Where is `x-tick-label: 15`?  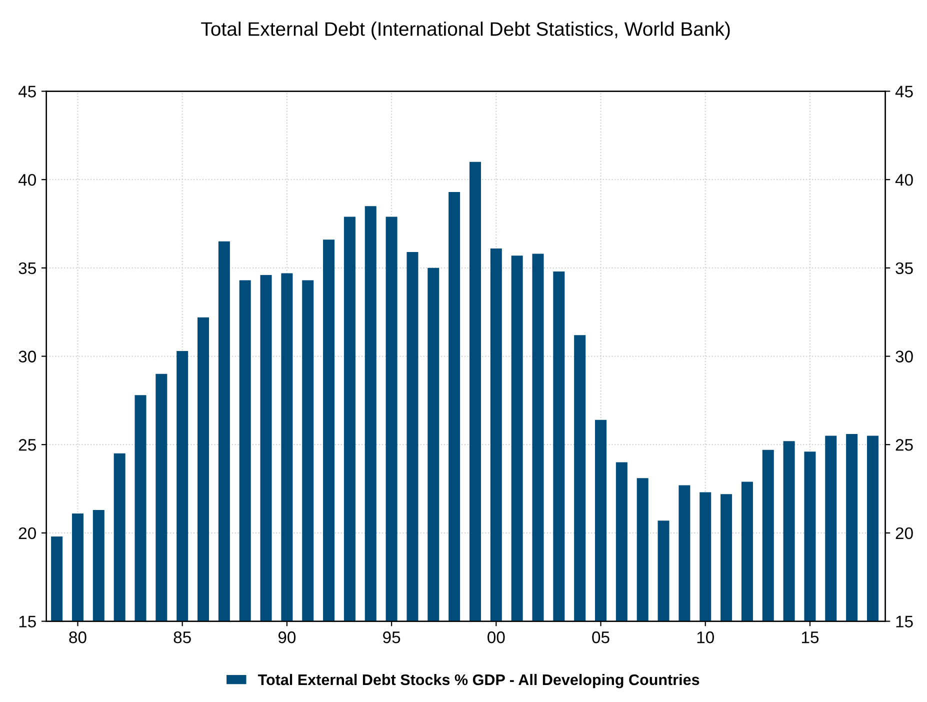
x-tick-label: 15 is located at coordinates (810, 638).